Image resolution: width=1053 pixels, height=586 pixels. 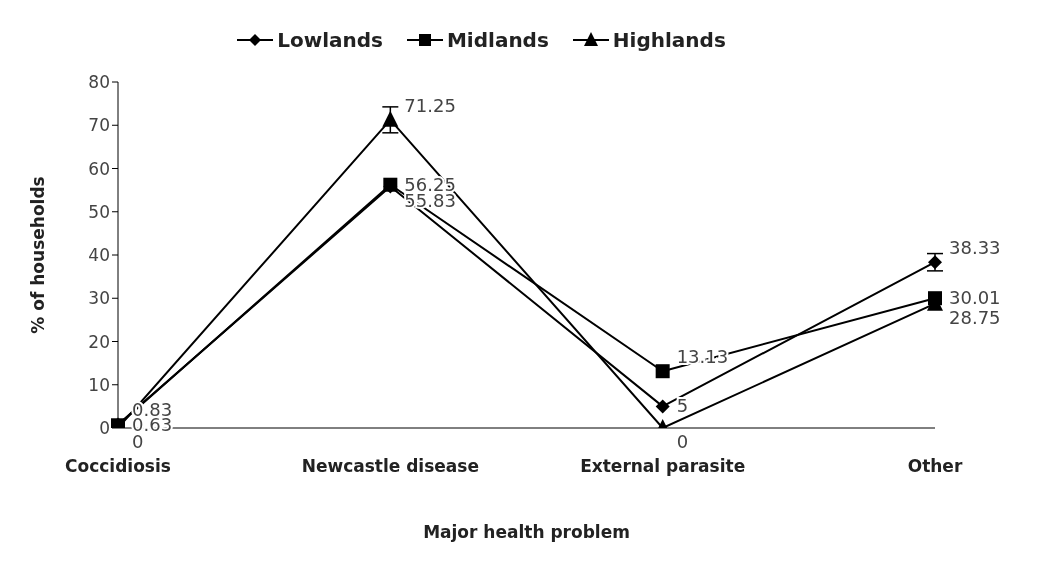 What do you see at coordinates (99, 255) in the screenshot?
I see `y-tick-label: 40` at bounding box center [99, 255].